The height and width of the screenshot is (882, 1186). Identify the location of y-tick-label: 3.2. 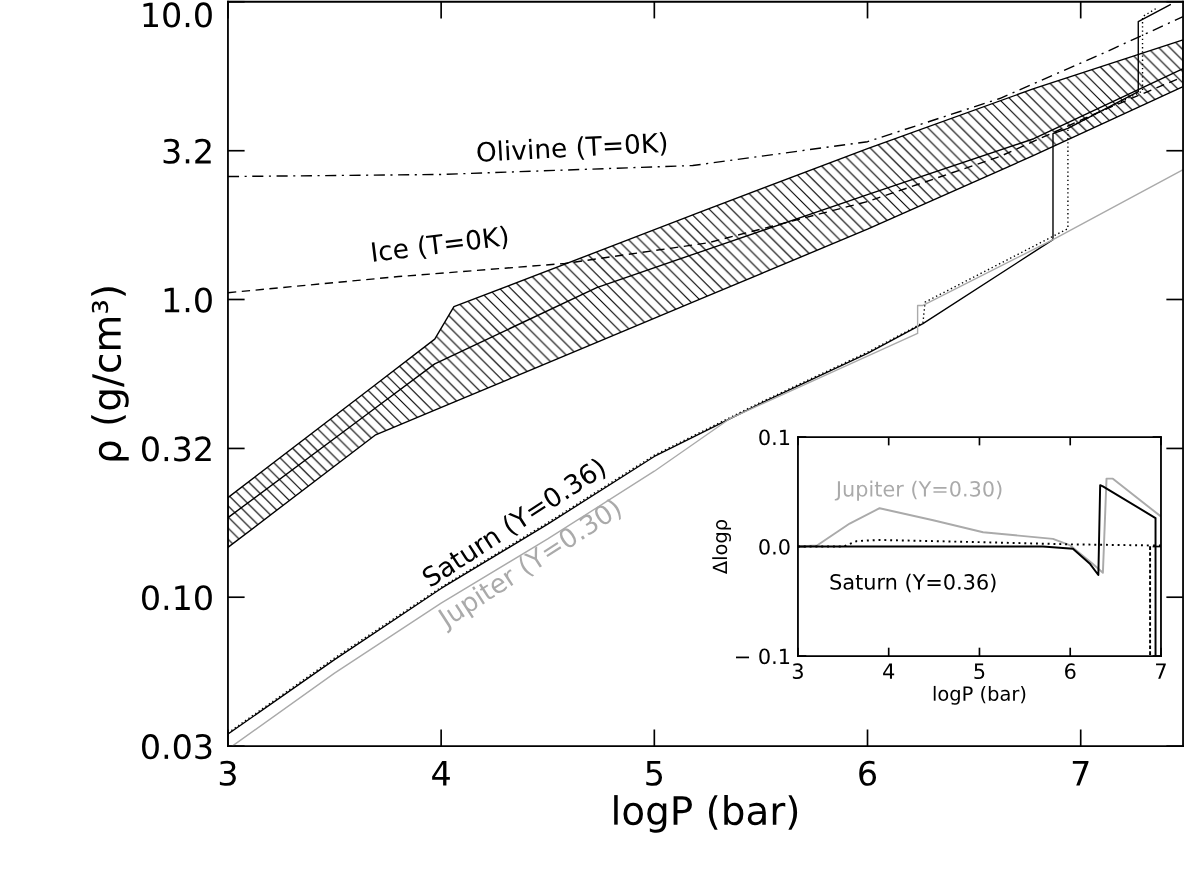
(187, 151).